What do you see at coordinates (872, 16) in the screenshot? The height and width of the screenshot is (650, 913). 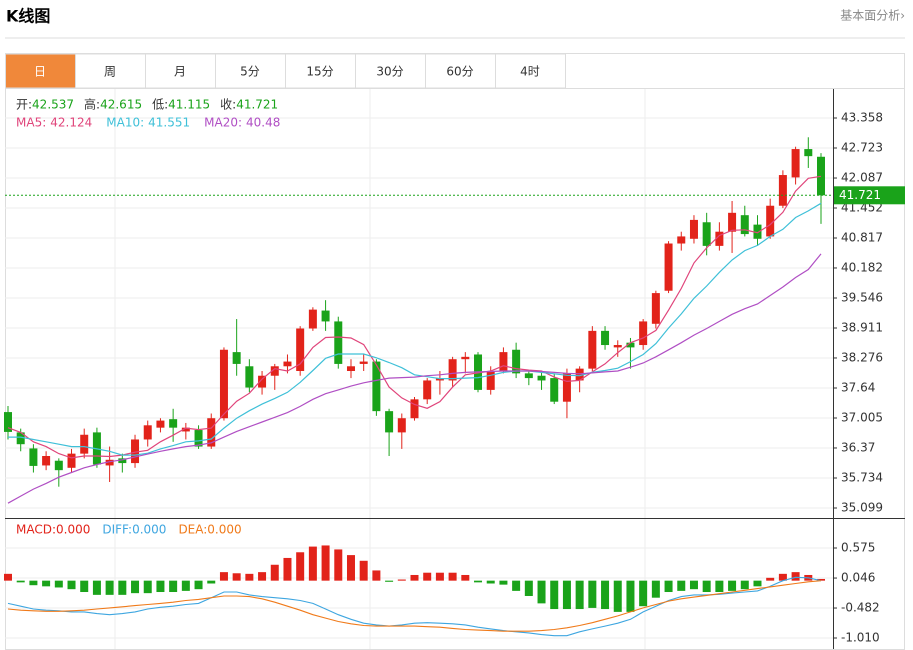 I see `fundamental-link: 基本面分析›` at bounding box center [872, 16].